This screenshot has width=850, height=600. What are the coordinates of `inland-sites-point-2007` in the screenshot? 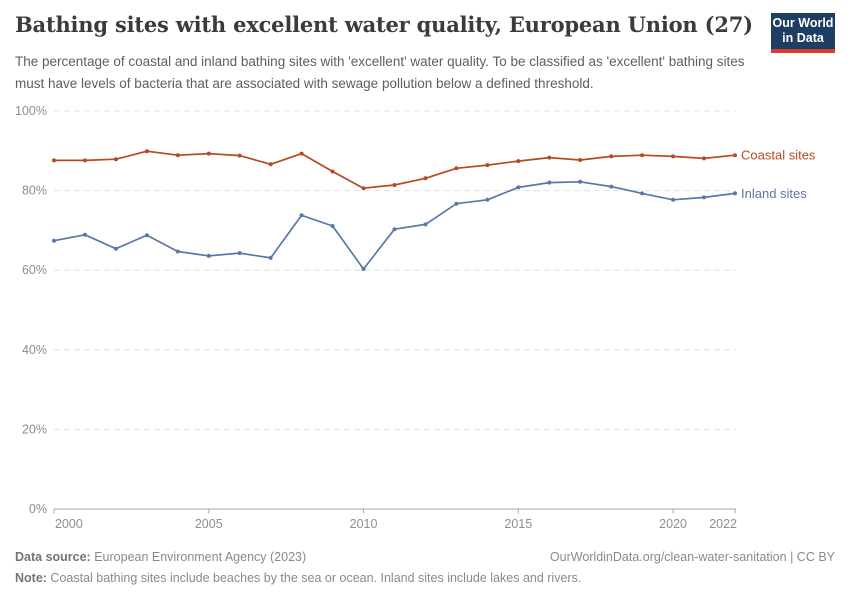 It's located at (270, 257).